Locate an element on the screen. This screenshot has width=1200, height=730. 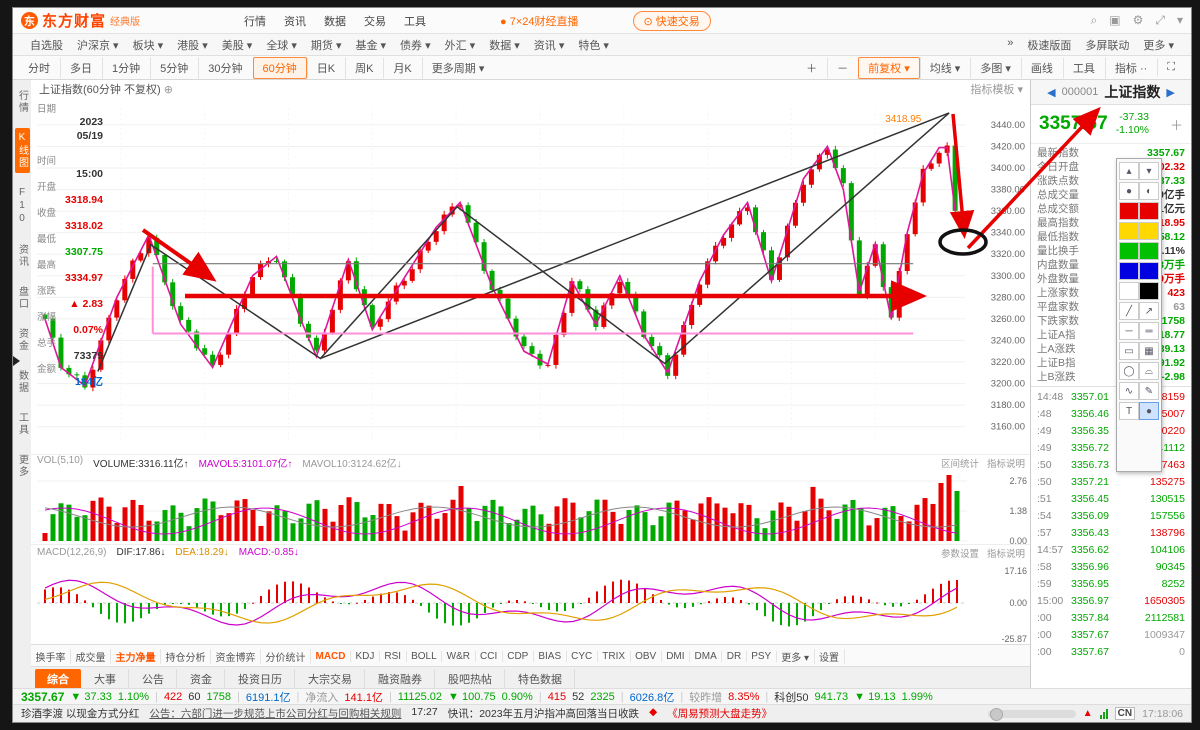
indicator-tab-BIAS: BIAS is located at coordinates (550, 656).